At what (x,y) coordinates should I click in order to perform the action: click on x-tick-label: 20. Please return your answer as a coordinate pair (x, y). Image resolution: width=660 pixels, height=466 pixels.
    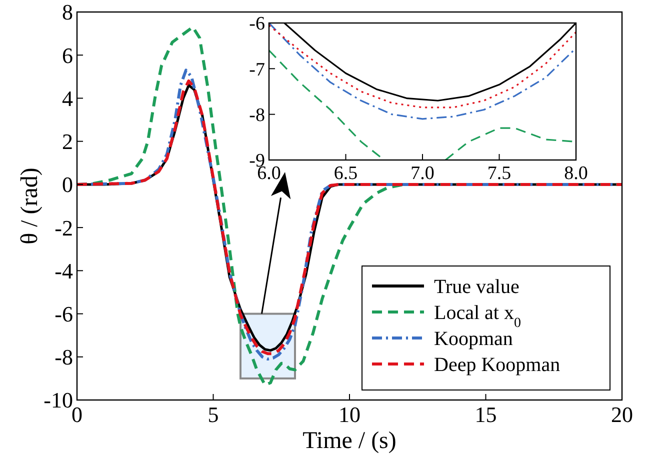
    Looking at the image, I should click on (622, 414).